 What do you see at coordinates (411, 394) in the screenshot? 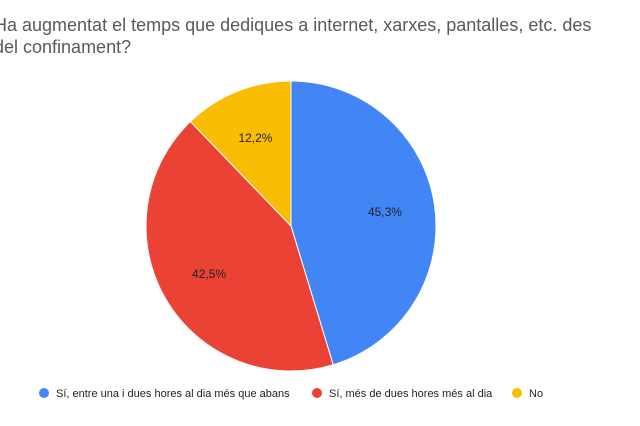
I see `legend-label-2: Sí, més de dues hores més al dia` at bounding box center [411, 394].